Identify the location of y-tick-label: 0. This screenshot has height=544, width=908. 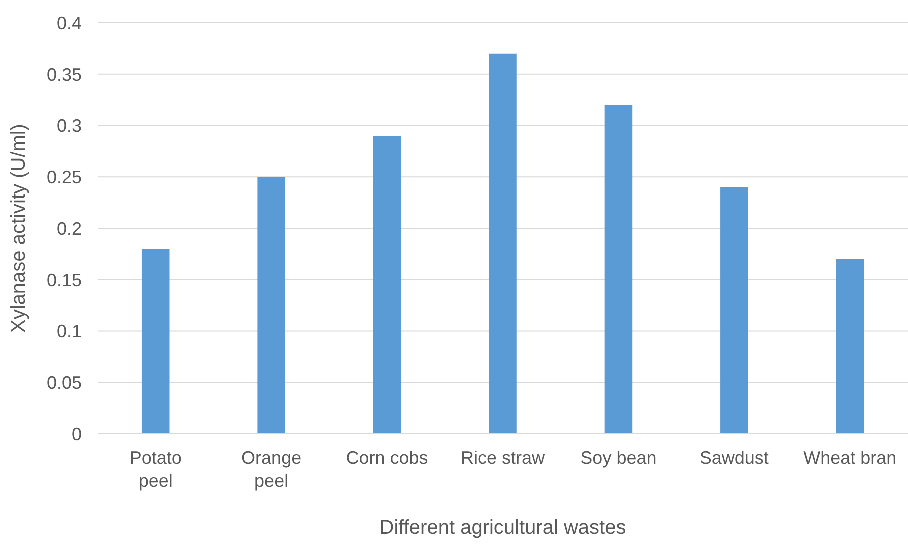
(77, 434).